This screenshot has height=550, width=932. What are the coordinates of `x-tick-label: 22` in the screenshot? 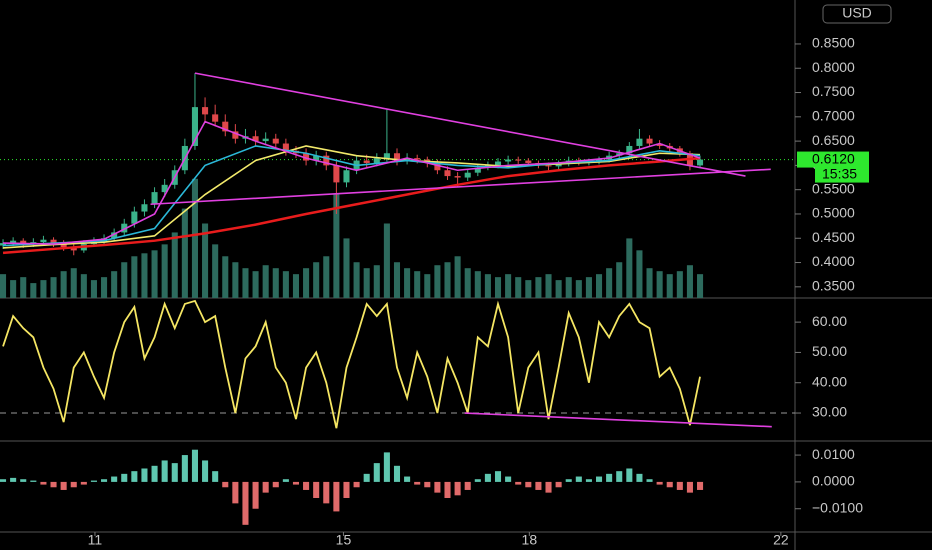 It's located at (781, 540).